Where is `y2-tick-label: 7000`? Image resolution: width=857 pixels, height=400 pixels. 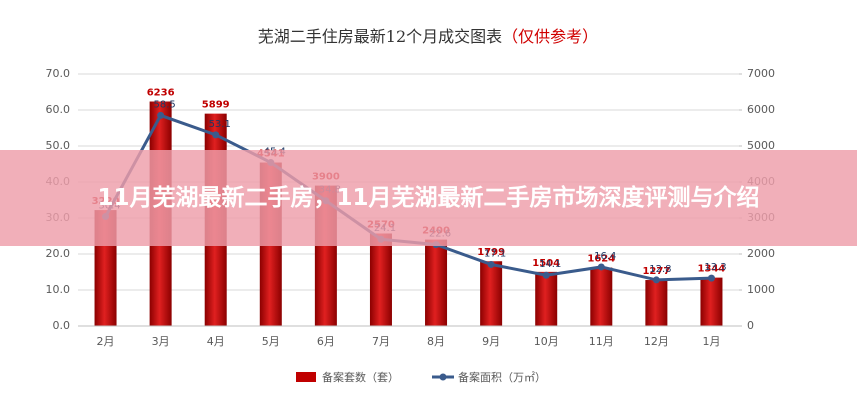 y2-tick-label: 7000 is located at coordinates (761, 73).